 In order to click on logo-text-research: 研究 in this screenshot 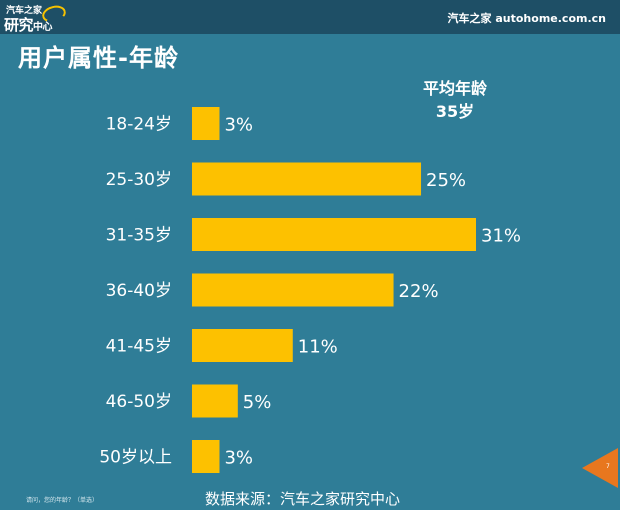, I will do `click(19, 25)`.